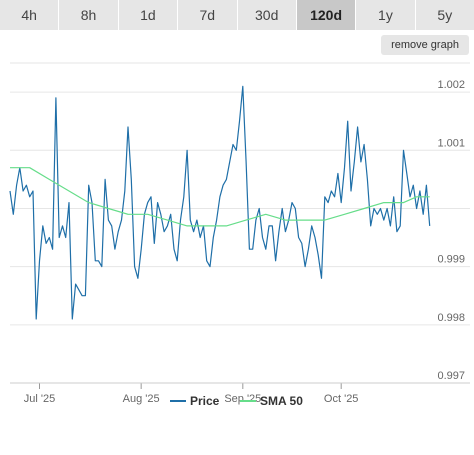  What do you see at coordinates (89, 15) in the screenshot?
I see `tab-8h: 8h` at bounding box center [89, 15].